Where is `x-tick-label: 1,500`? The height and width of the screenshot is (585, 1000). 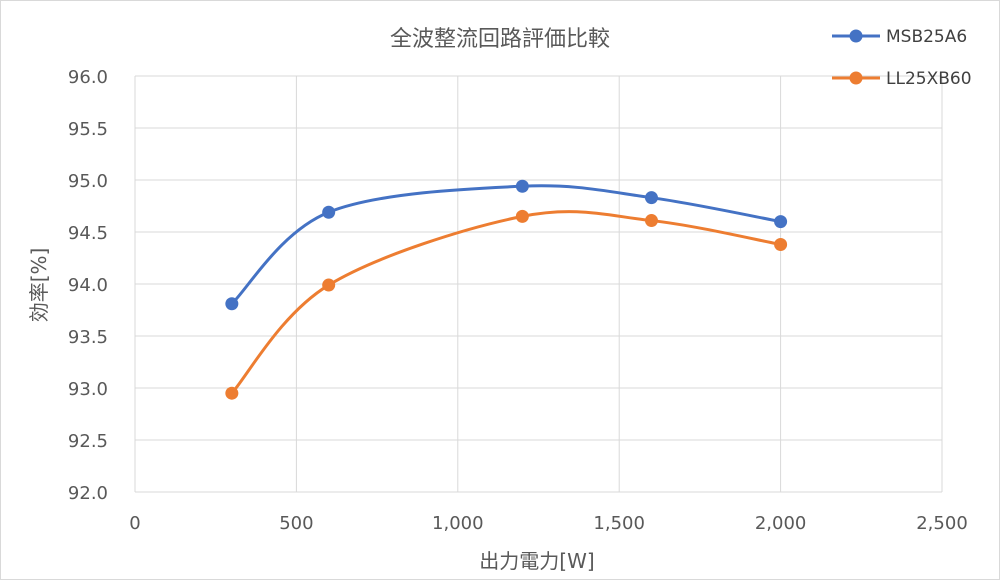
x-tick-label: 1,500 is located at coordinates (619, 523).